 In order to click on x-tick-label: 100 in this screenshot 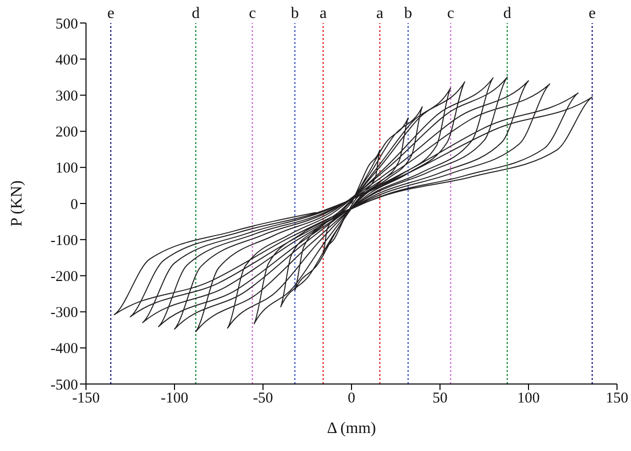, I will do `click(528, 398)`.